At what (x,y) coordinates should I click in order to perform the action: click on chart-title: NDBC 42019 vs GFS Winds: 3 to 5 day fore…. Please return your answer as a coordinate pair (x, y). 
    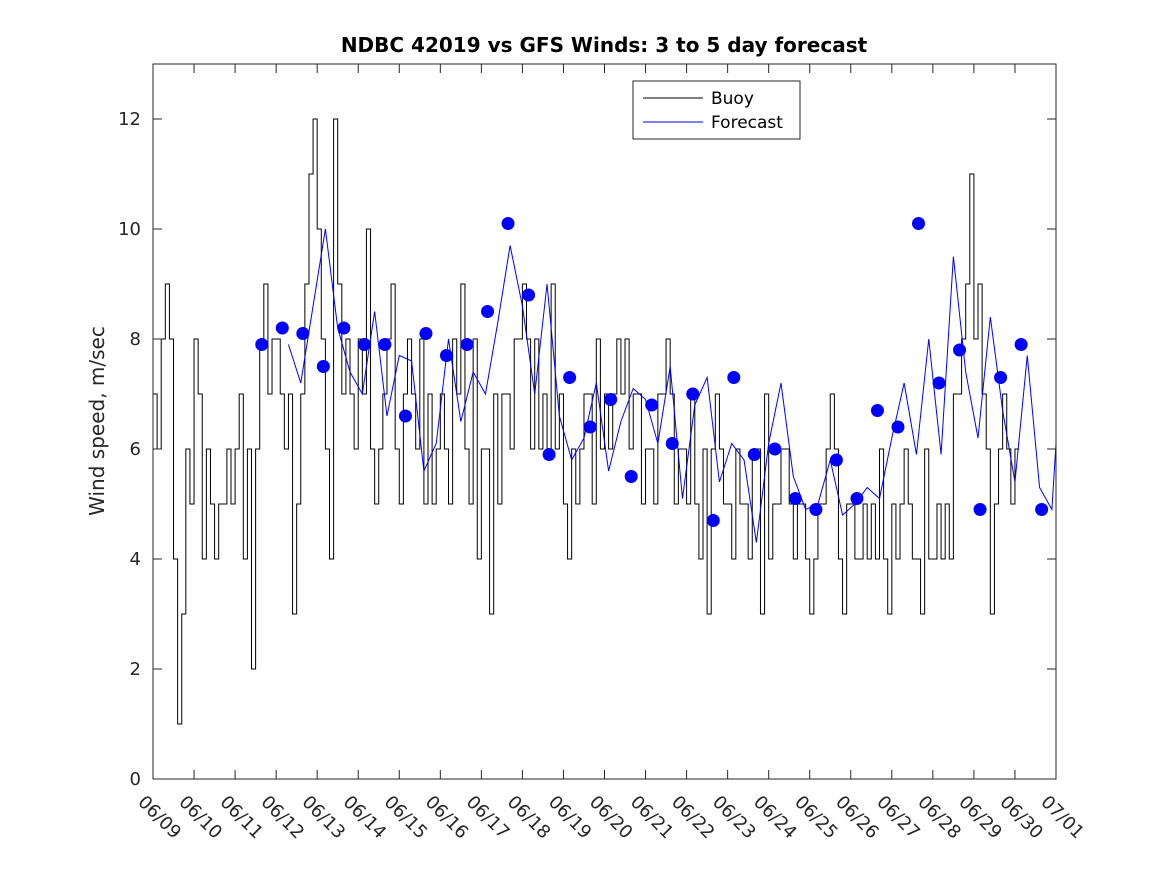
    Looking at the image, I should click on (604, 45).